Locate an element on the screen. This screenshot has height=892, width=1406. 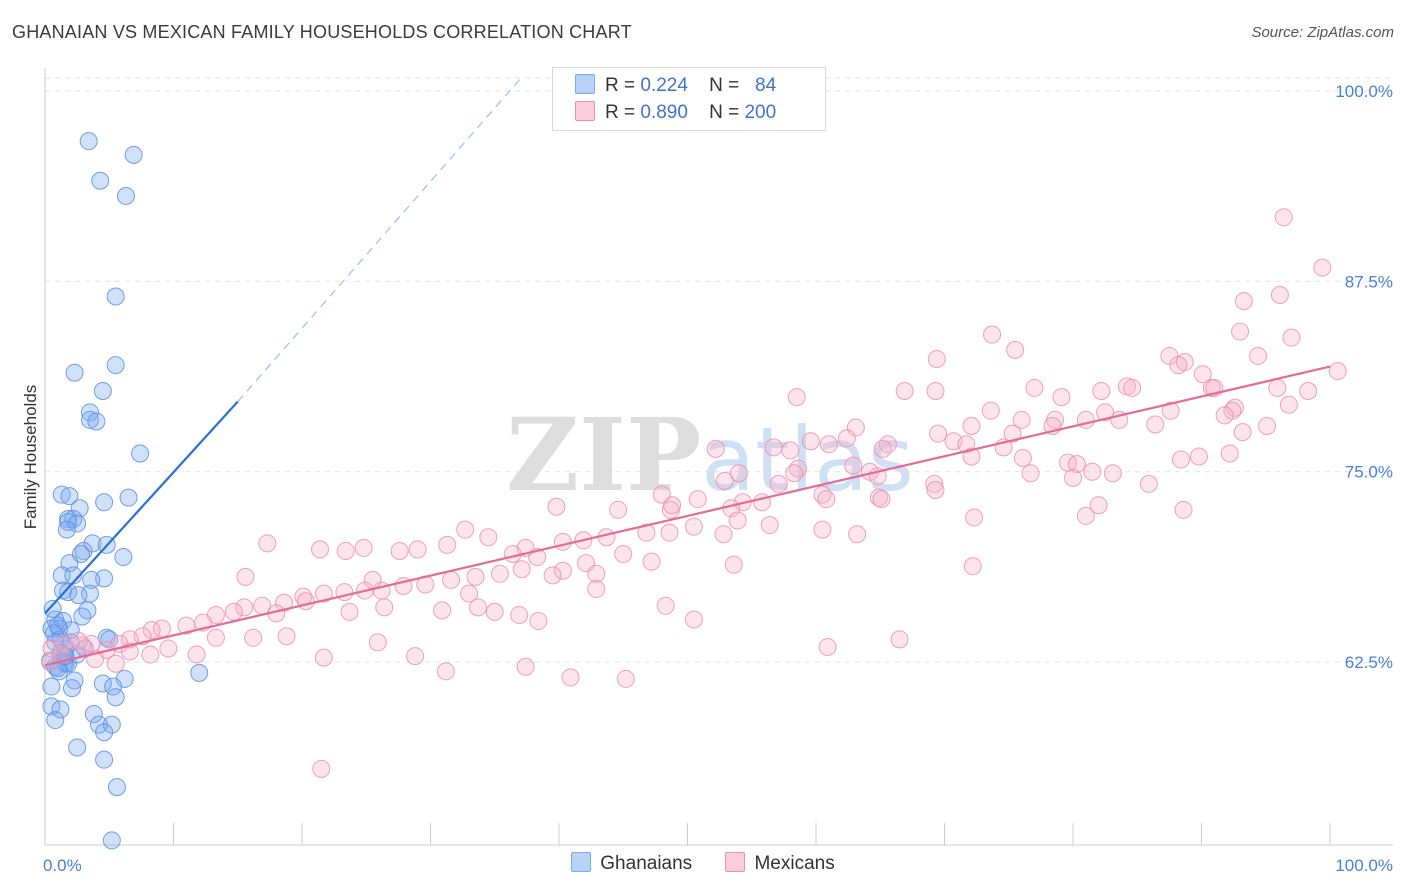
legend-swatch-mexicans is located at coordinates (735, 862).